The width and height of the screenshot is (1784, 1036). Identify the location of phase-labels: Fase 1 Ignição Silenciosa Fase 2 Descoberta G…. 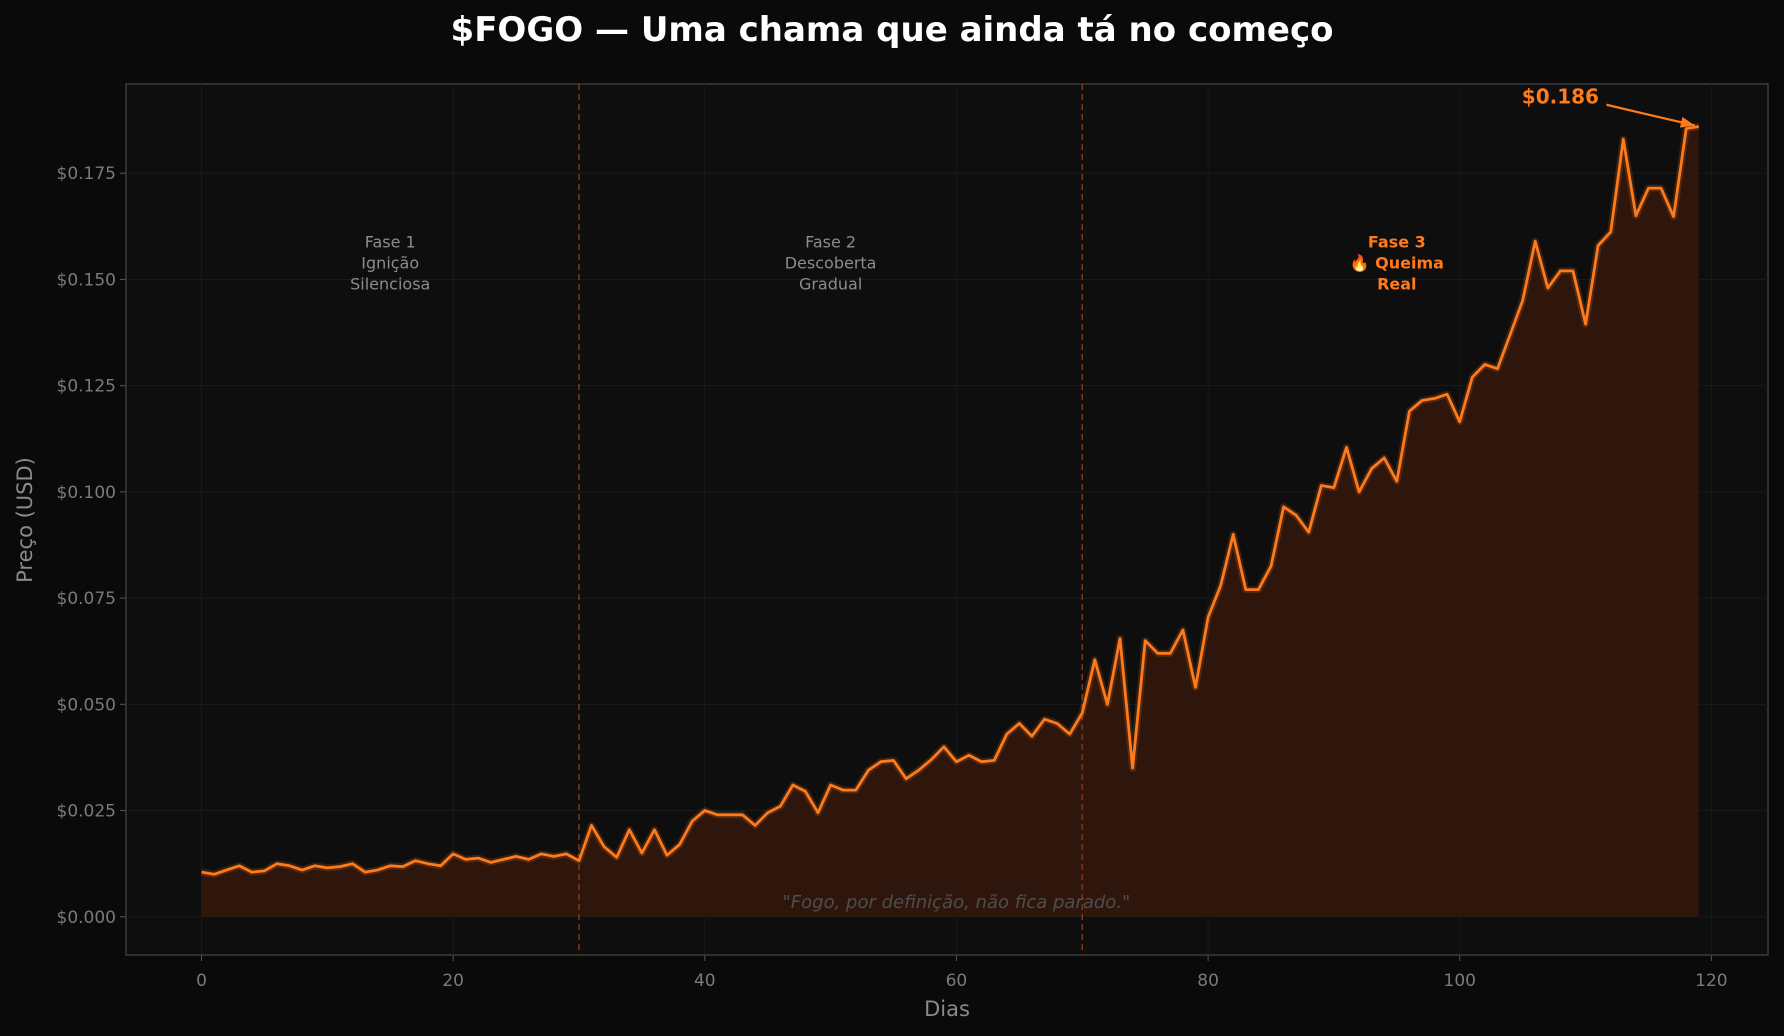
(897, 263).